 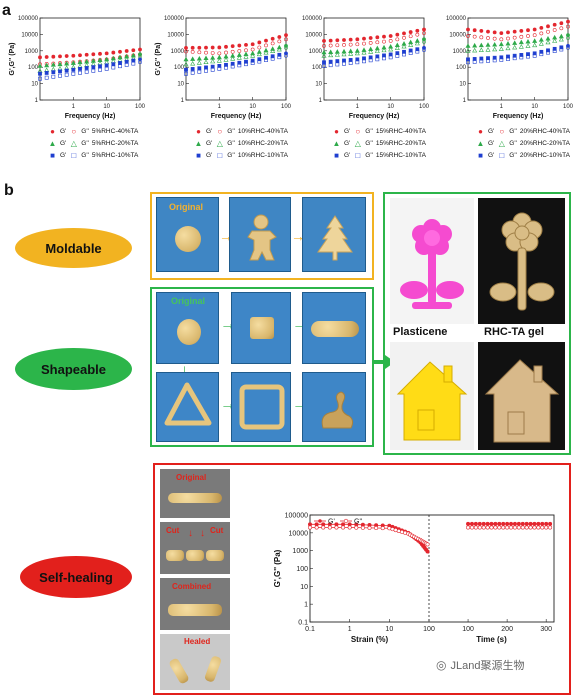 What do you see at coordinates (202, 533) in the screenshot?
I see `cut-arrow-2: ↓` at bounding box center [202, 533].